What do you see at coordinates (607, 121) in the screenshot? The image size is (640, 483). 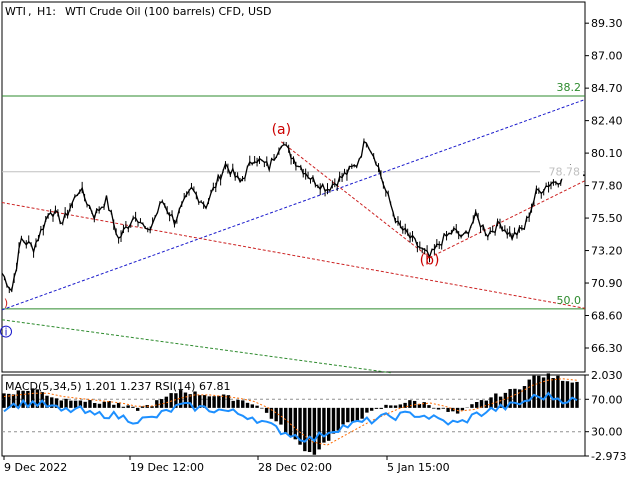 I see `y-tick-label: 82.40` at bounding box center [607, 121].